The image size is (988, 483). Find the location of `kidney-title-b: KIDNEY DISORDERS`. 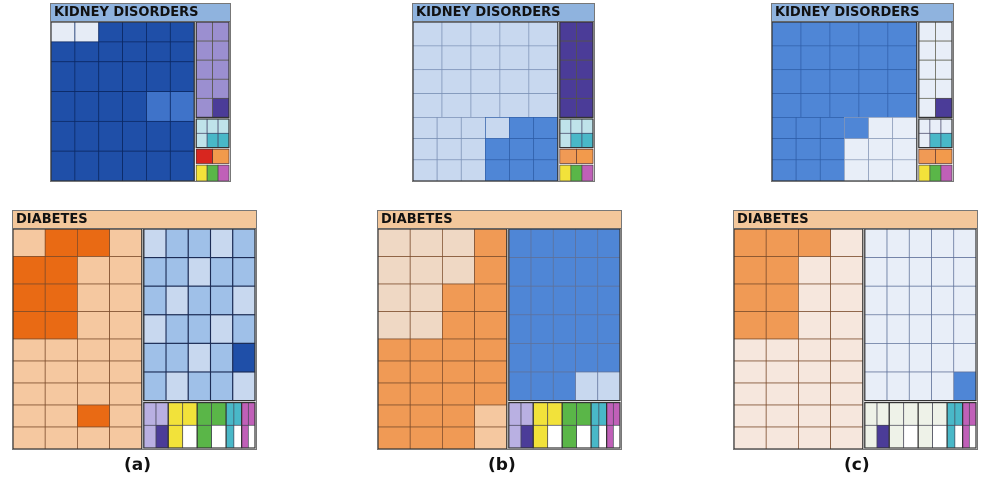

kidney-title-b: KIDNEY DISORDERS is located at coordinates (503, 13).